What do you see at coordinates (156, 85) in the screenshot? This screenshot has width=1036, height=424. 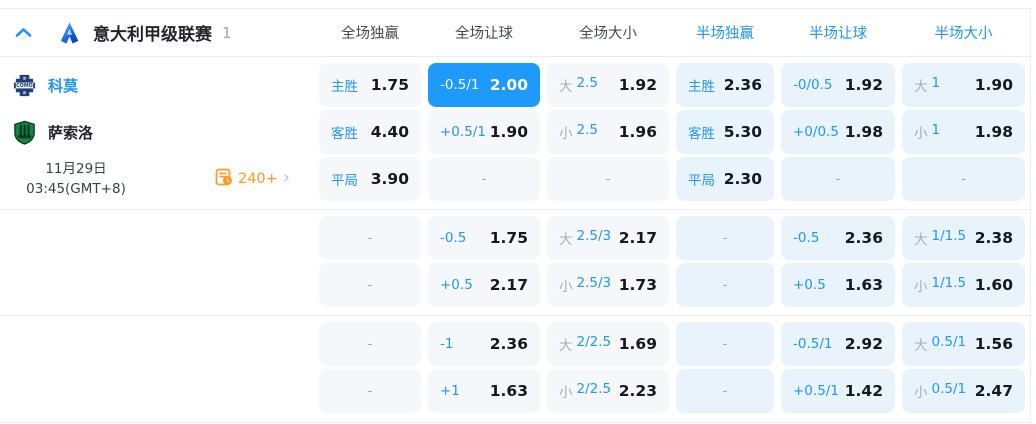 I see `team-row-home: COMO 科莫` at bounding box center [156, 85].